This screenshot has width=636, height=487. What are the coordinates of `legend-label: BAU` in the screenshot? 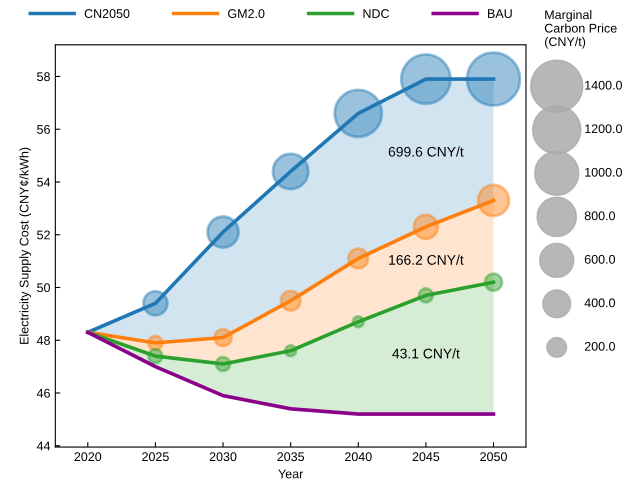 It's located at (500, 13).